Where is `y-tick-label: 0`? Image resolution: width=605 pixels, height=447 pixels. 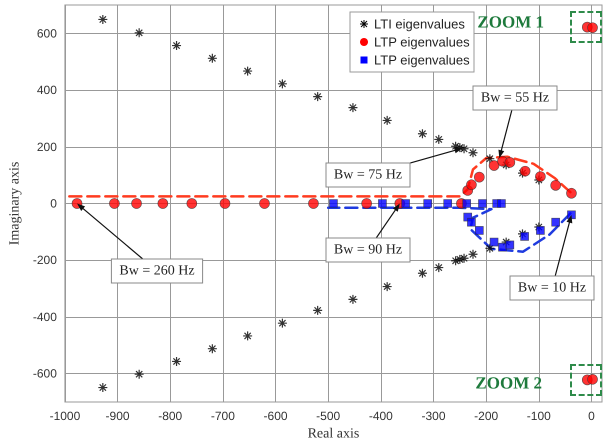 y-tick-label: 0 is located at coordinates (54, 203).